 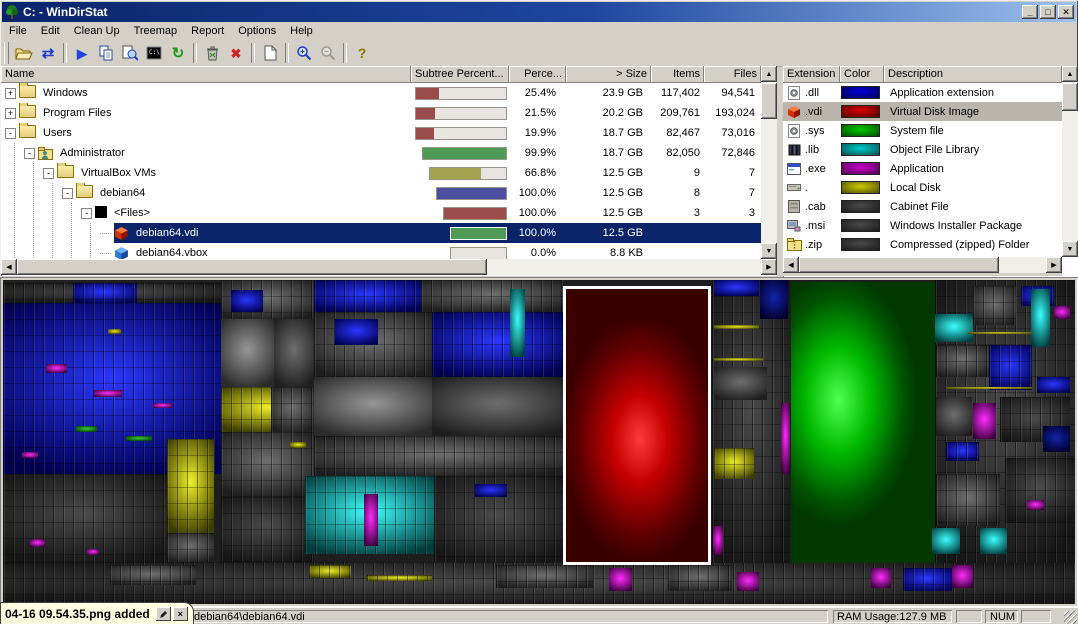 I want to click on resize-grip, so click(x=1070, y=617).